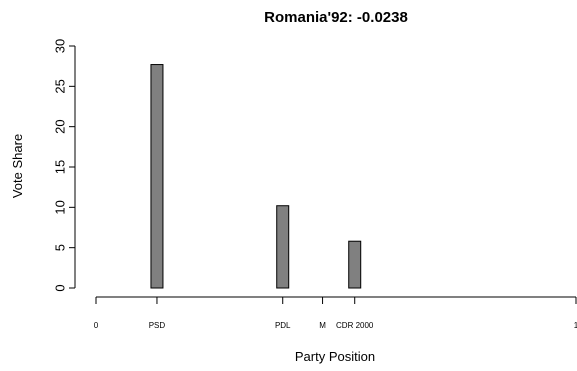  Describe the element at coordinates (283, 247) in the screenshot. I see `bar-pdl` at that location.